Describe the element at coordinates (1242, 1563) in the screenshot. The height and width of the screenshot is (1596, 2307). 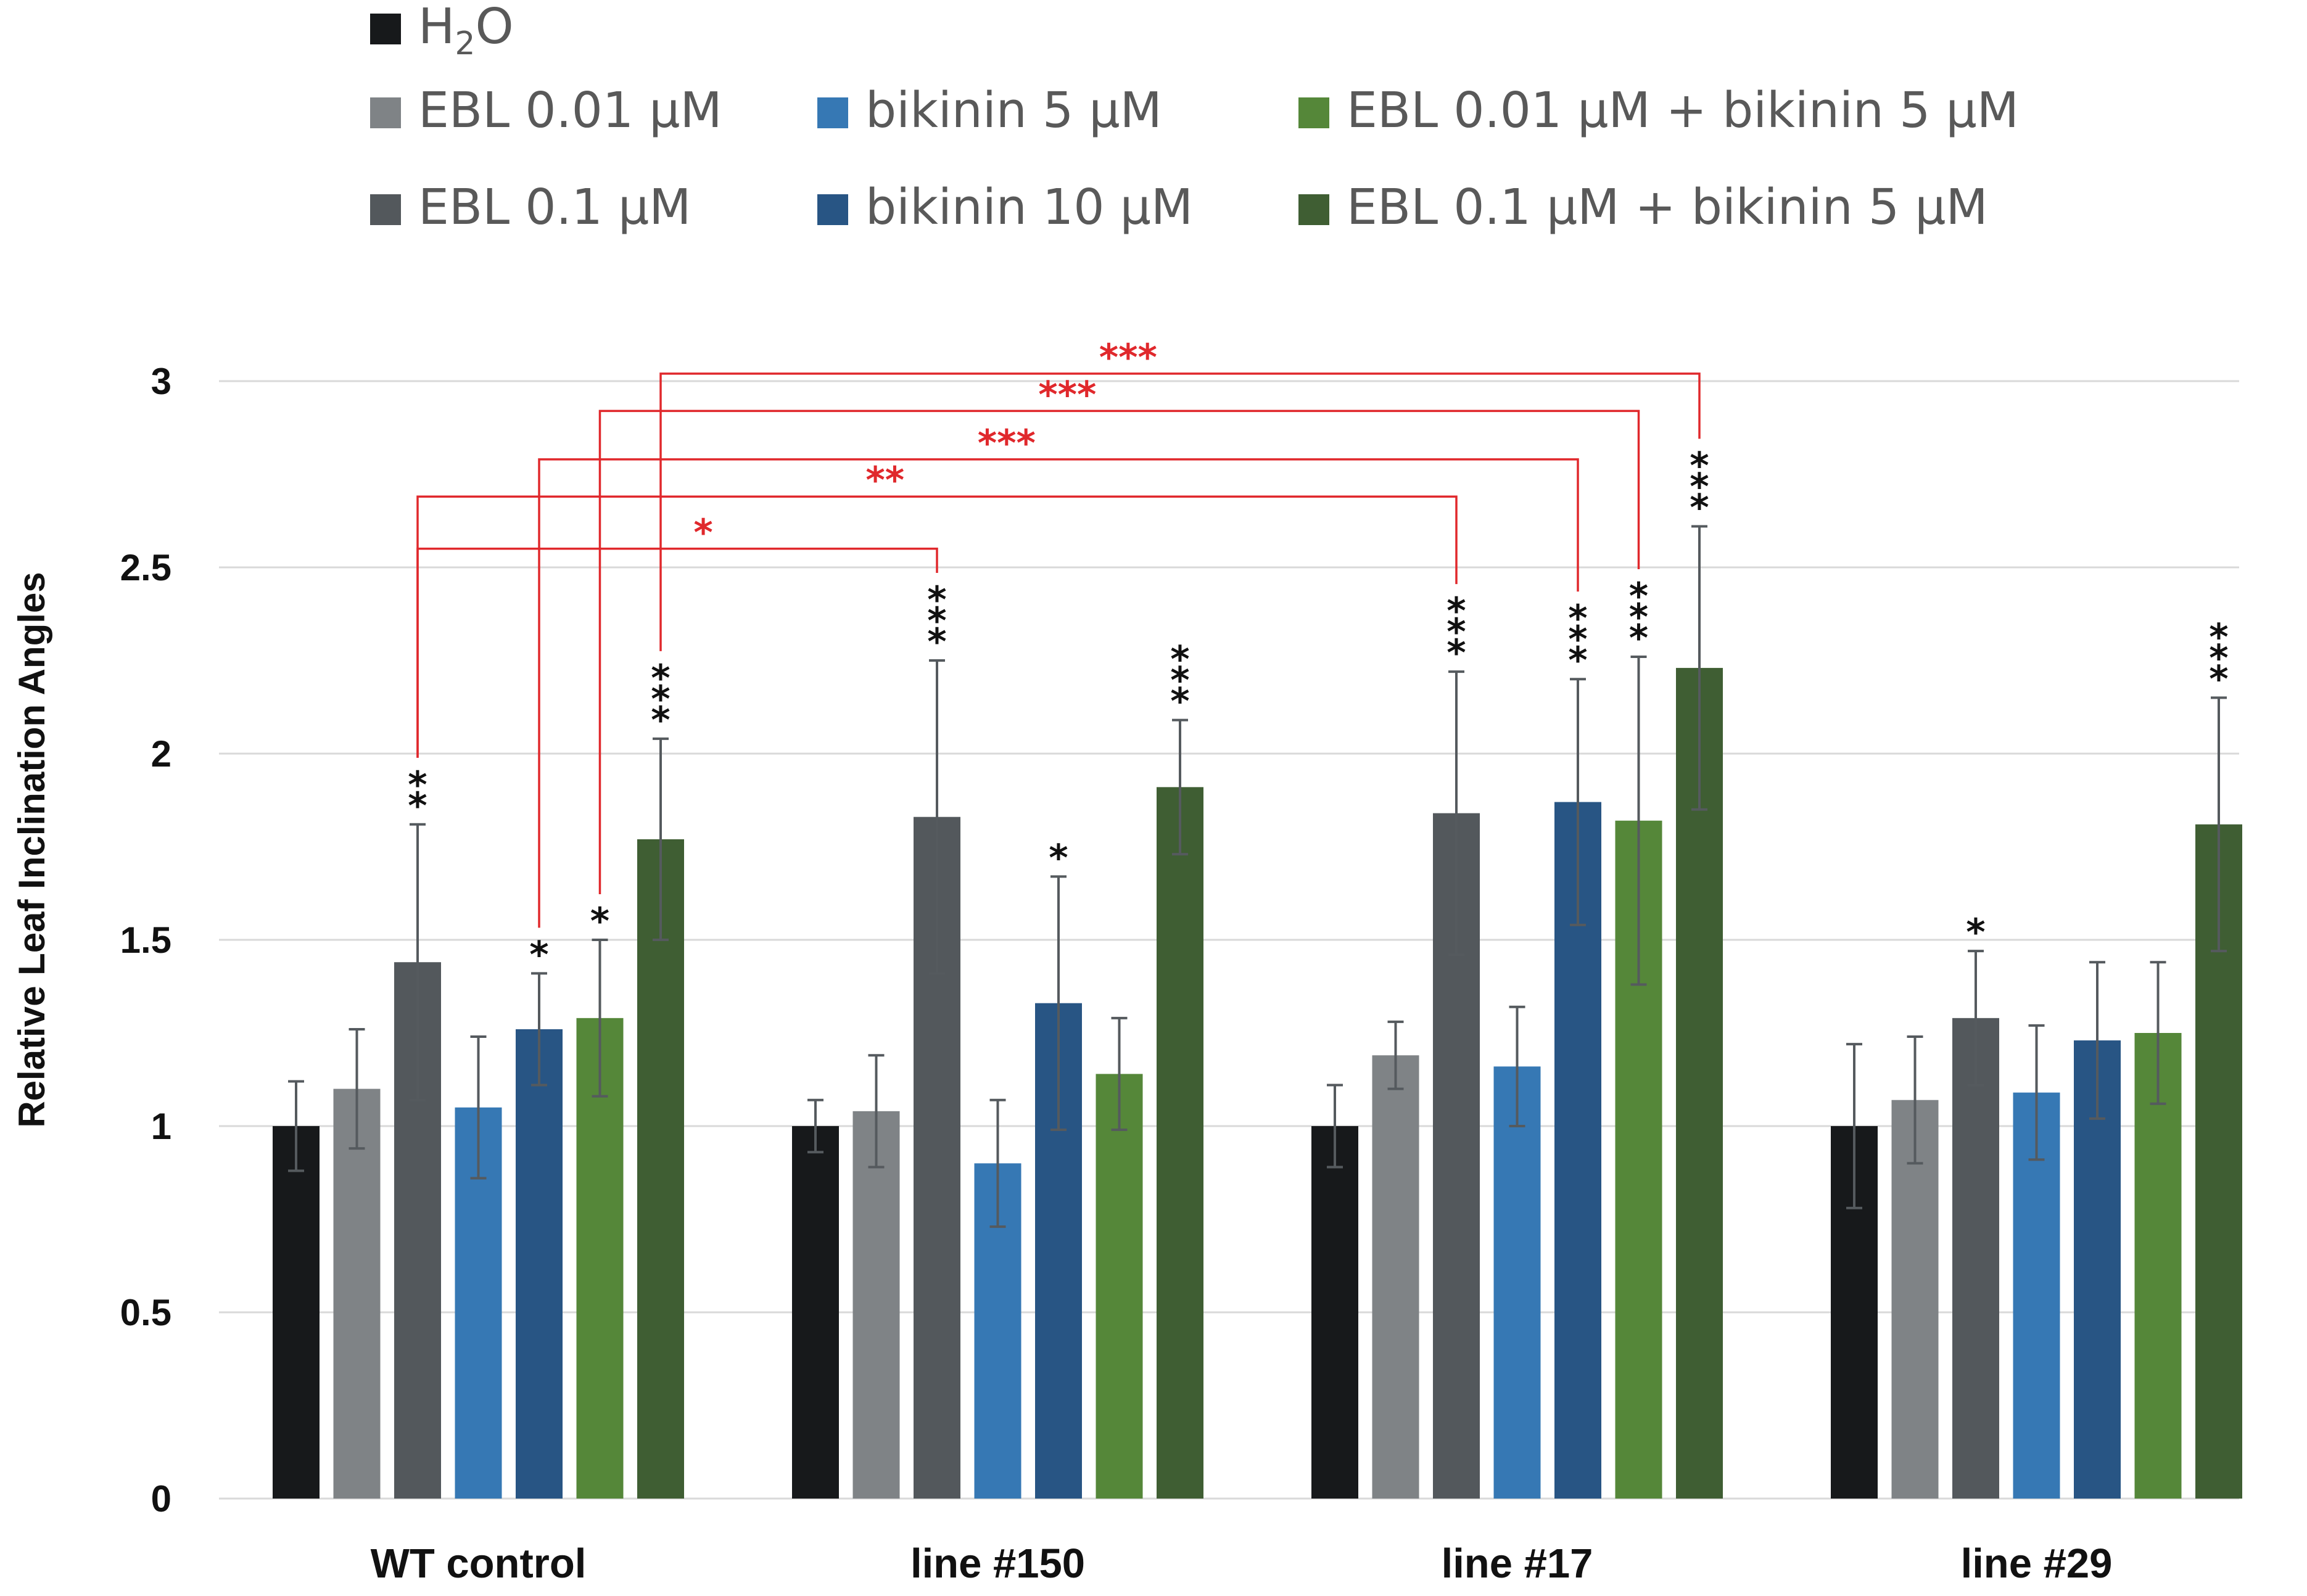
I see `x-axis-categories: WT control line #150 line #17 line #29` at that location.